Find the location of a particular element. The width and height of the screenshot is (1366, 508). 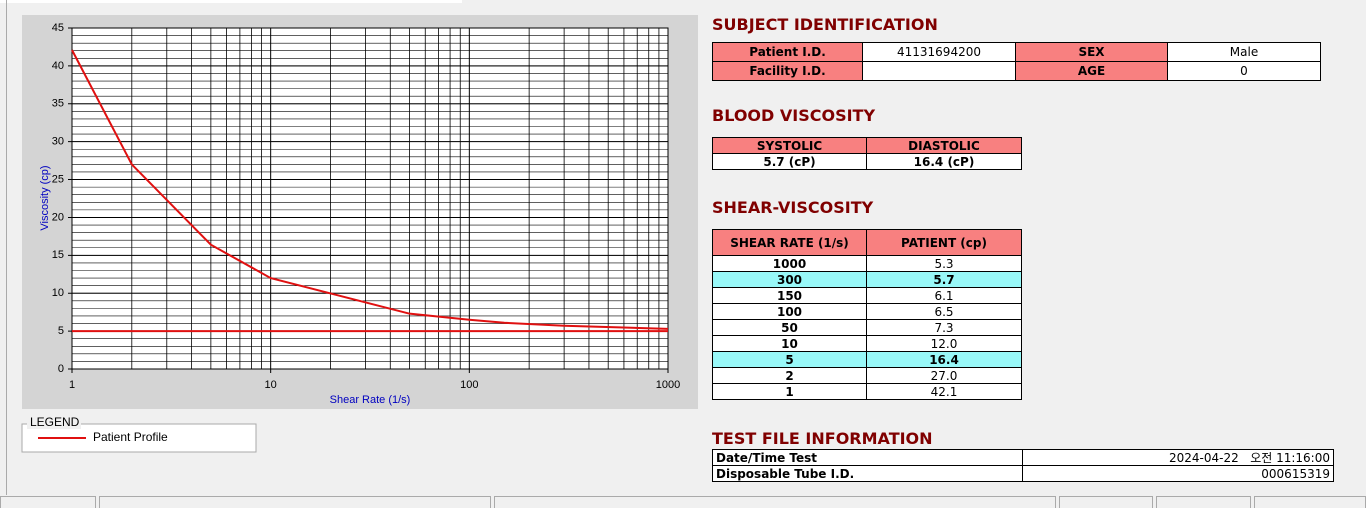

info-label: Date/Time Test is located at coordinates (867, 457).